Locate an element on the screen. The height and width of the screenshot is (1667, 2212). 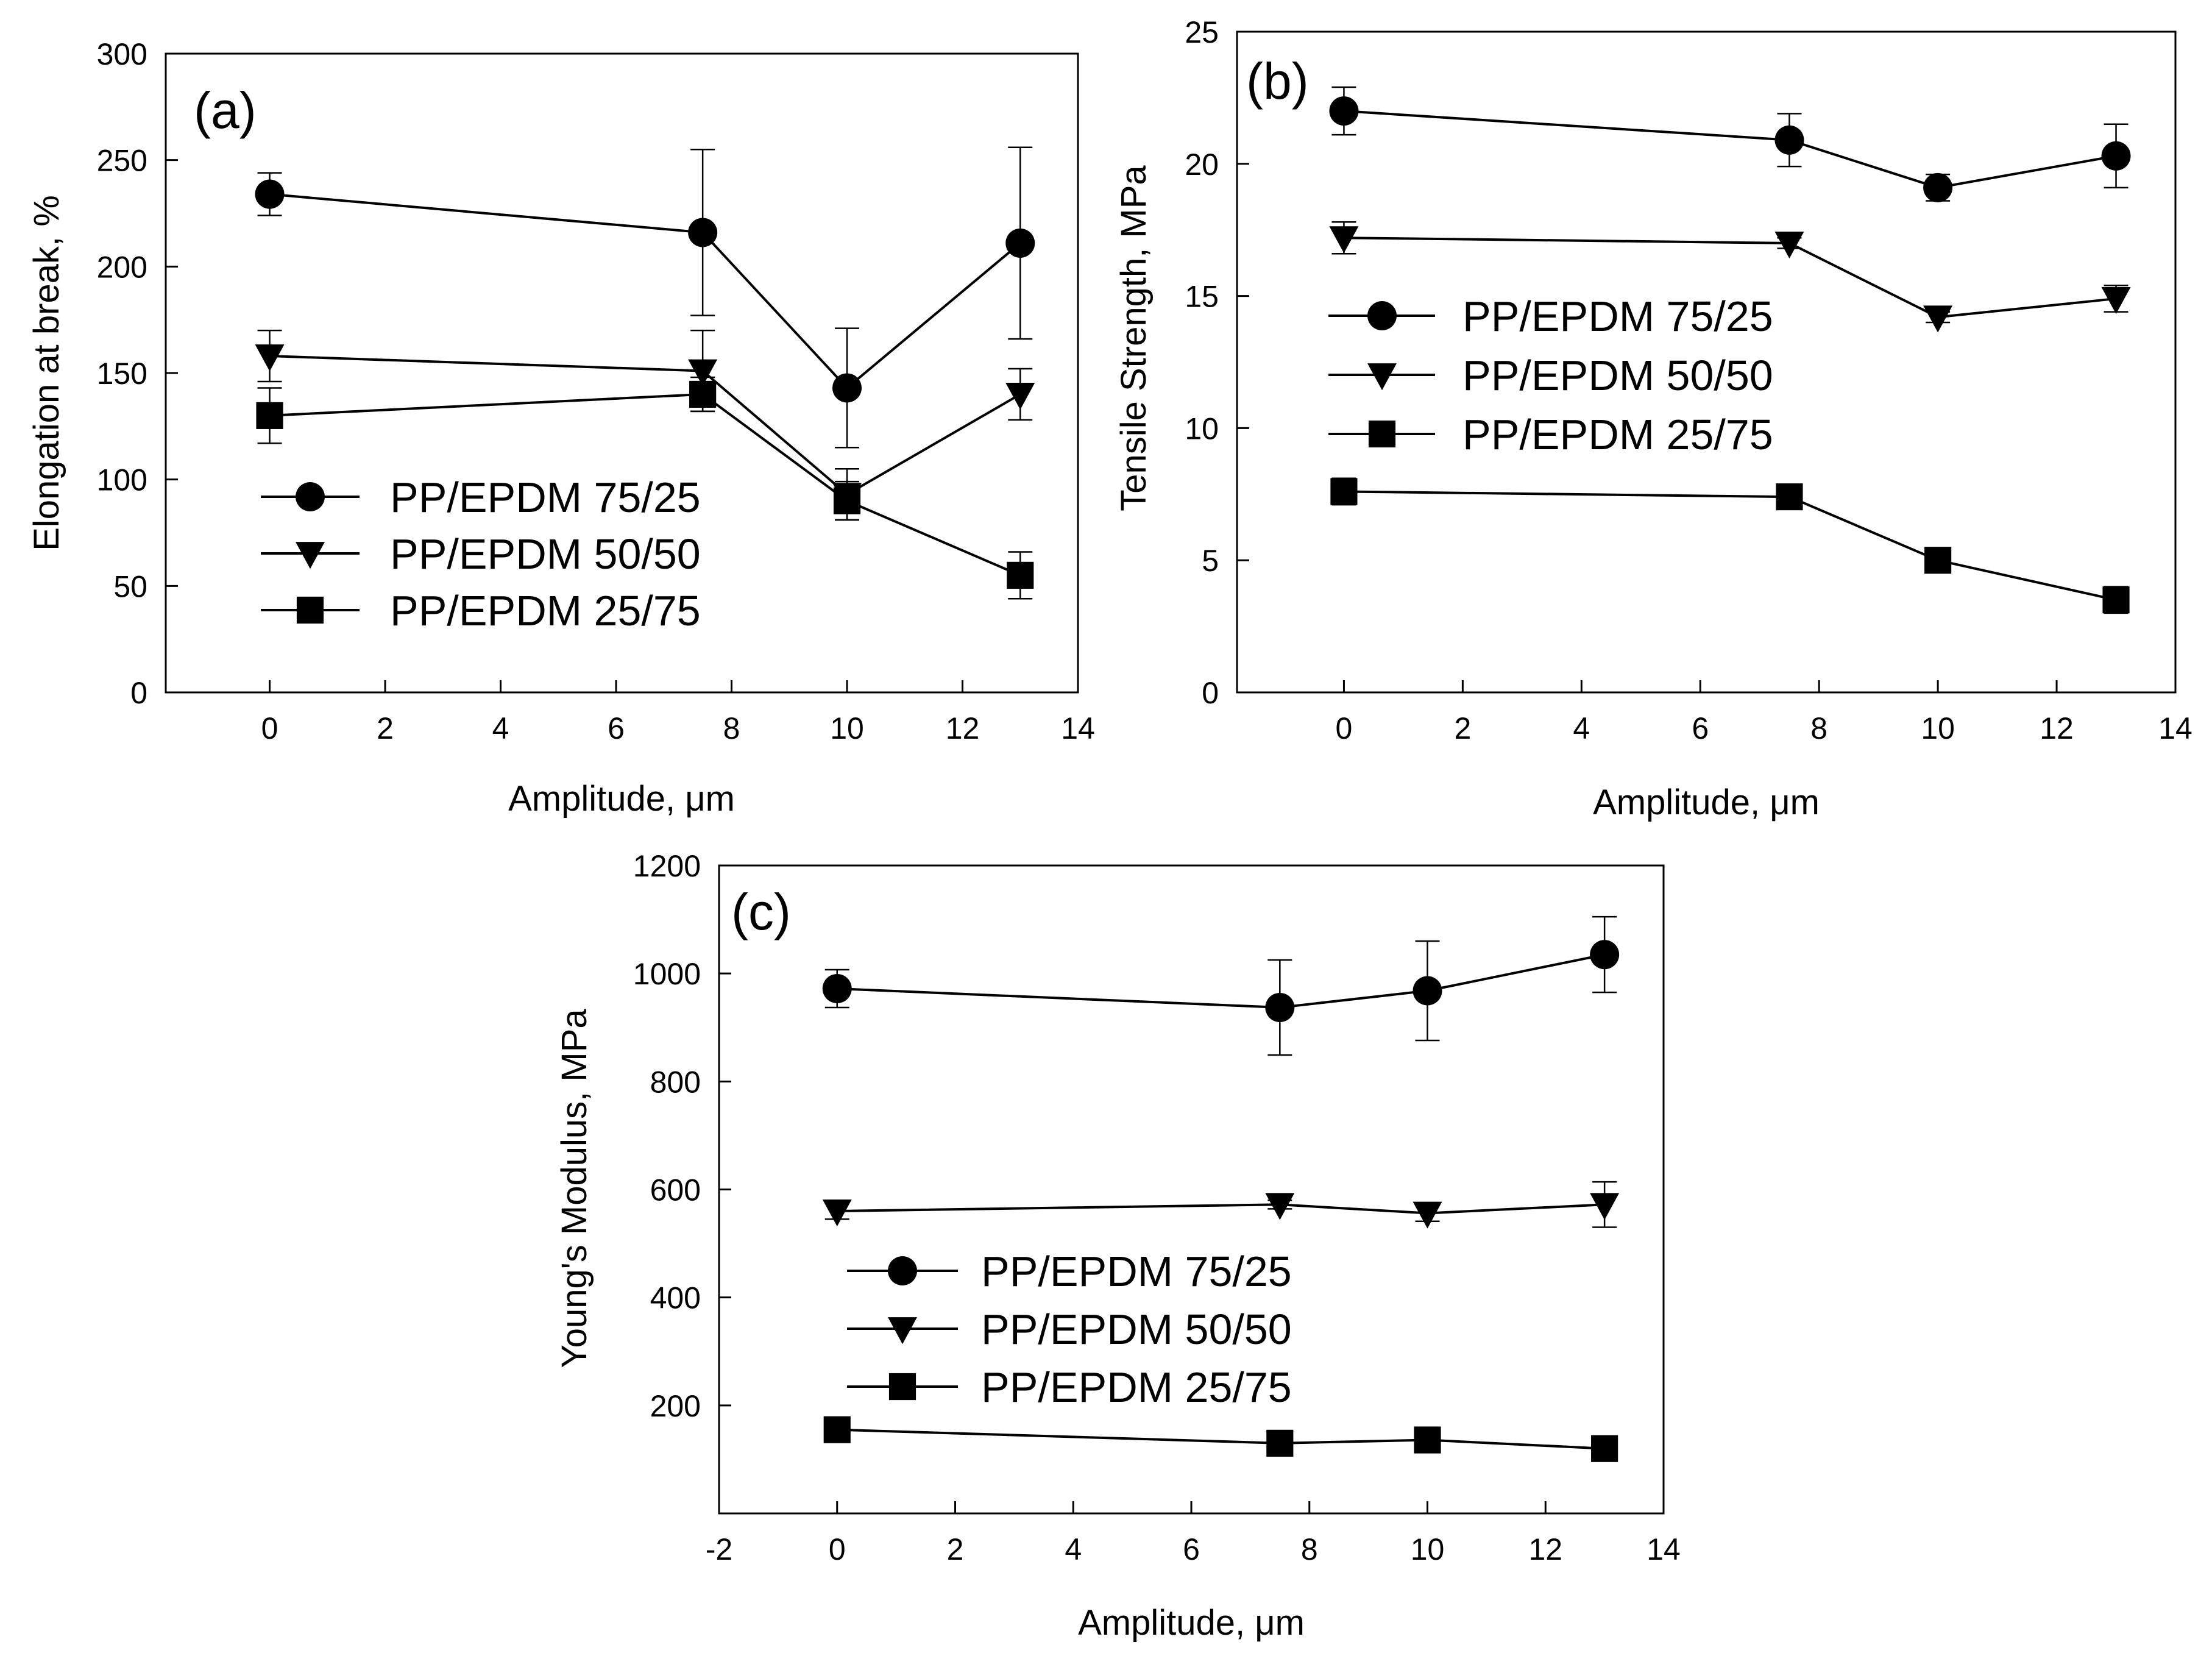
y-tick-label: 50 is located at coordinates (130, 586).